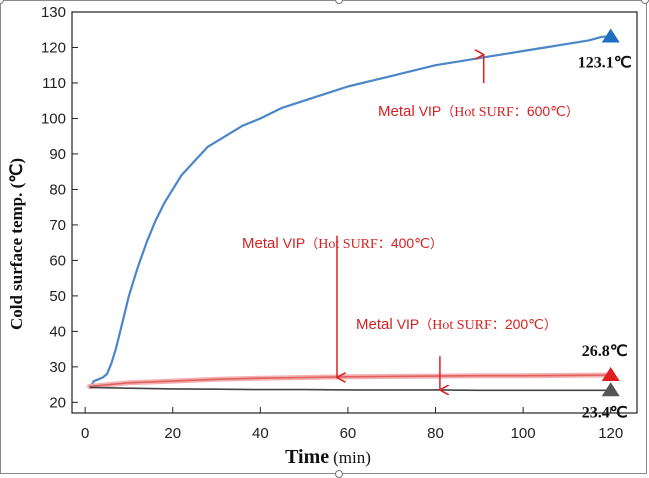 The width and height of the screenshot is (649, 478). I want to click on y-tick-label: 100, so click(53, 118).